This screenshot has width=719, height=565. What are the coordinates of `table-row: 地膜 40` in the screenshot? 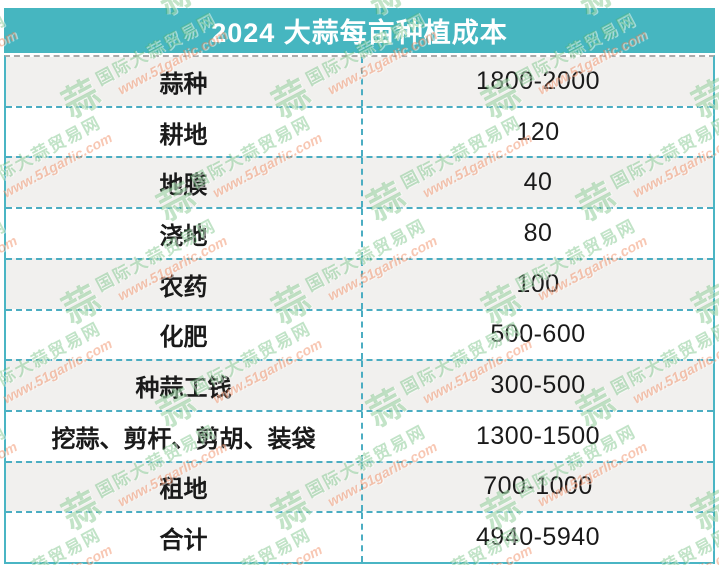 It's located at (359, 182).